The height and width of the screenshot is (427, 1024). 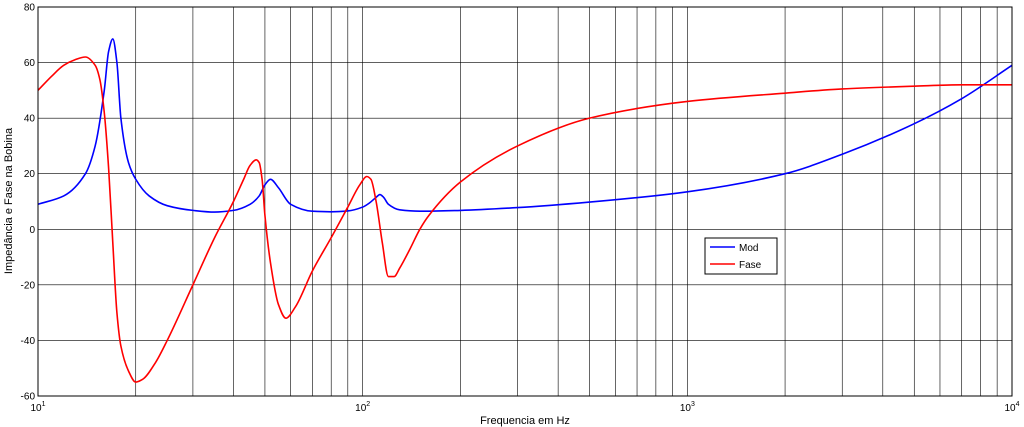 What do you see at coordinates (28, 203) in the screenshot?
I see `y-tick-labels: -60 -40 -20 0 20 40 60 80` at bounding box center [28, 203].